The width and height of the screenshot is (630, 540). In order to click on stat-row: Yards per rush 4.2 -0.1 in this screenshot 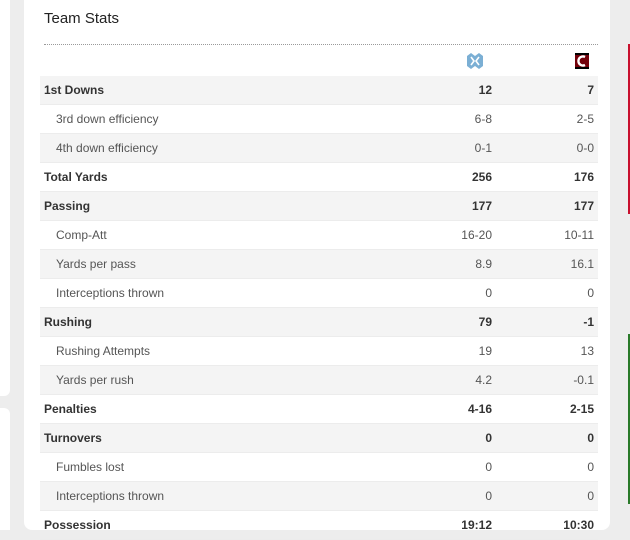, I will do `click(319, 380)`.